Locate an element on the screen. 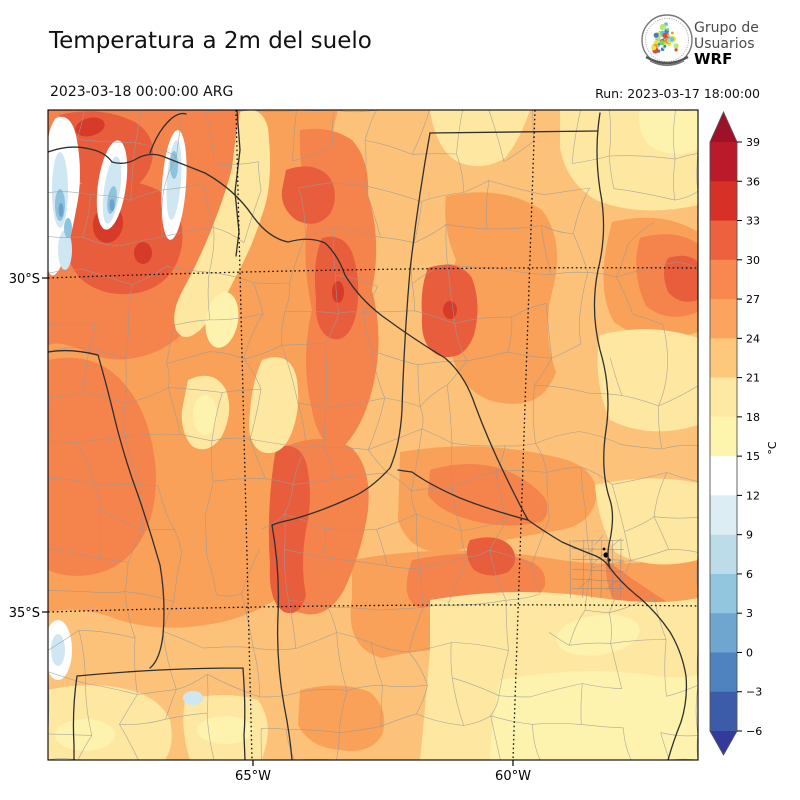 The image size is (800, 800). colorbar-tick-label: 33 is located at coordinates (753, 221).